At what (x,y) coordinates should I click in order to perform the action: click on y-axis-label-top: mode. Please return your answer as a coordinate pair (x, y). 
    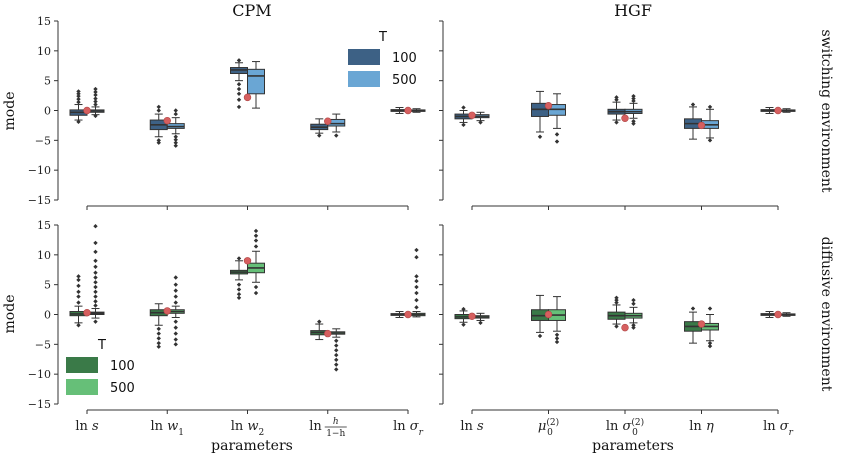
    Looking at the image, I should click on (10, 111).